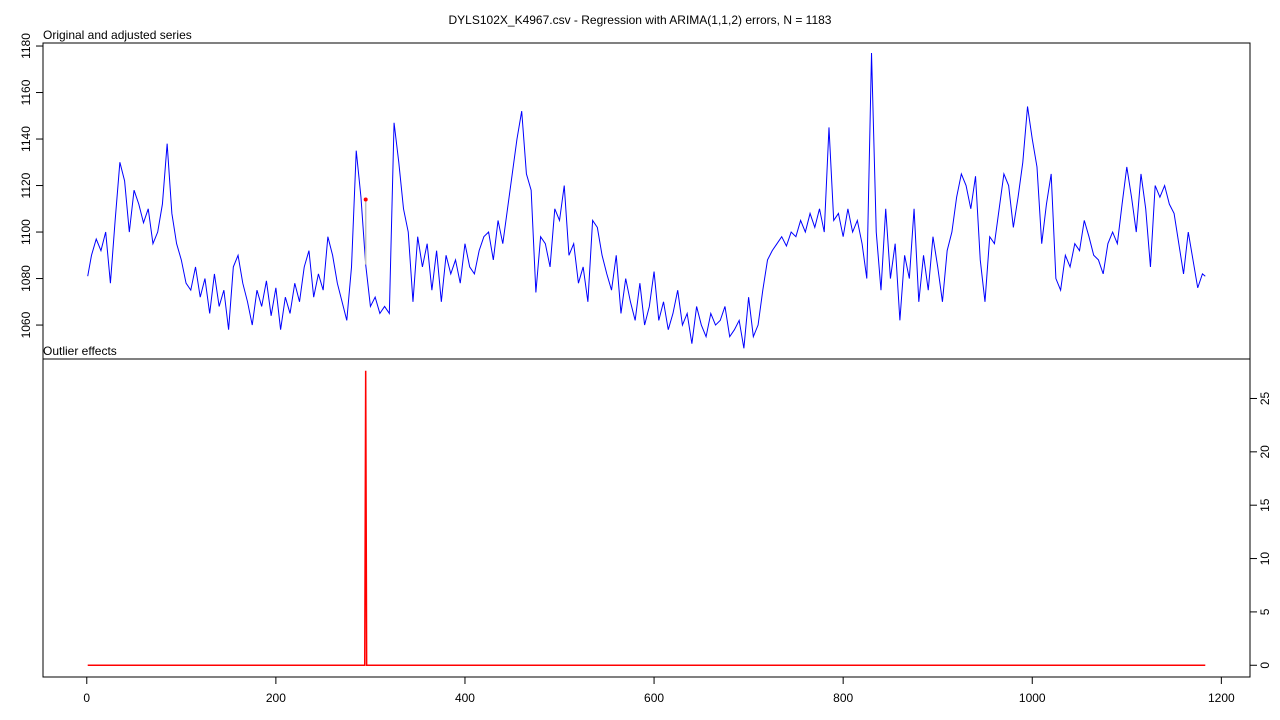 The image size is (1280, 720). I want to click on y-tick-label: 1100, so click(26, 232).